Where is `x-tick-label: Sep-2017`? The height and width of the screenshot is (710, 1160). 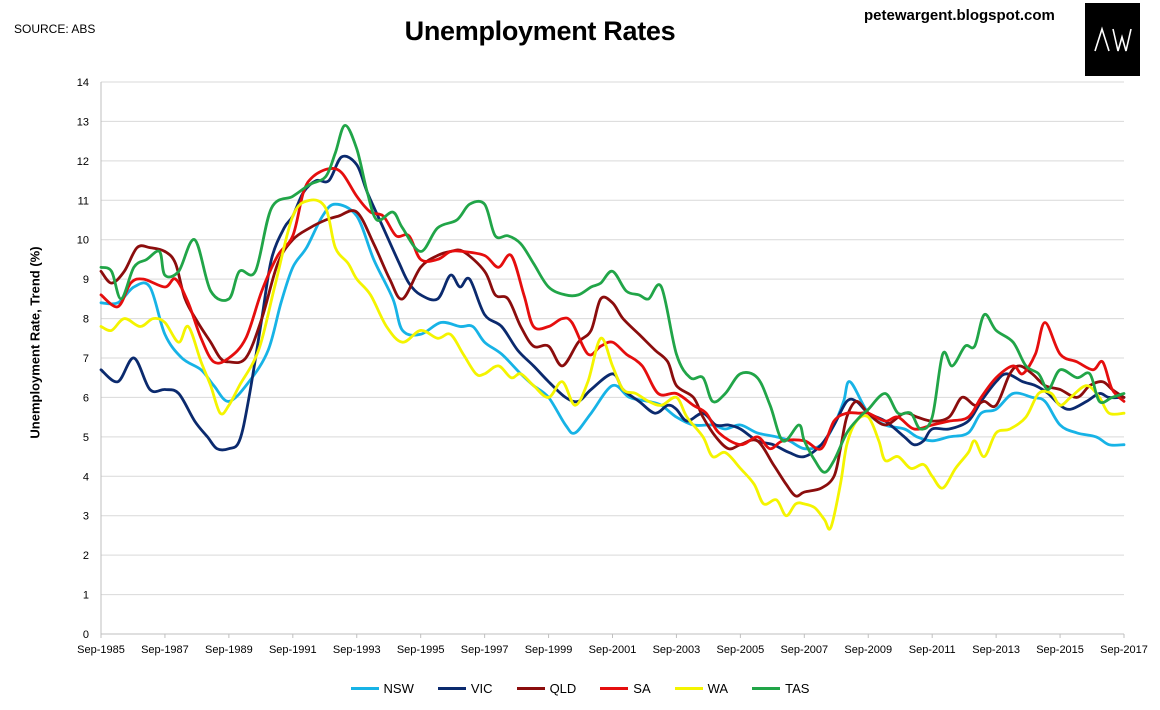 x-tick-label: Sep-2017 is located at coordinates (1124, 650).